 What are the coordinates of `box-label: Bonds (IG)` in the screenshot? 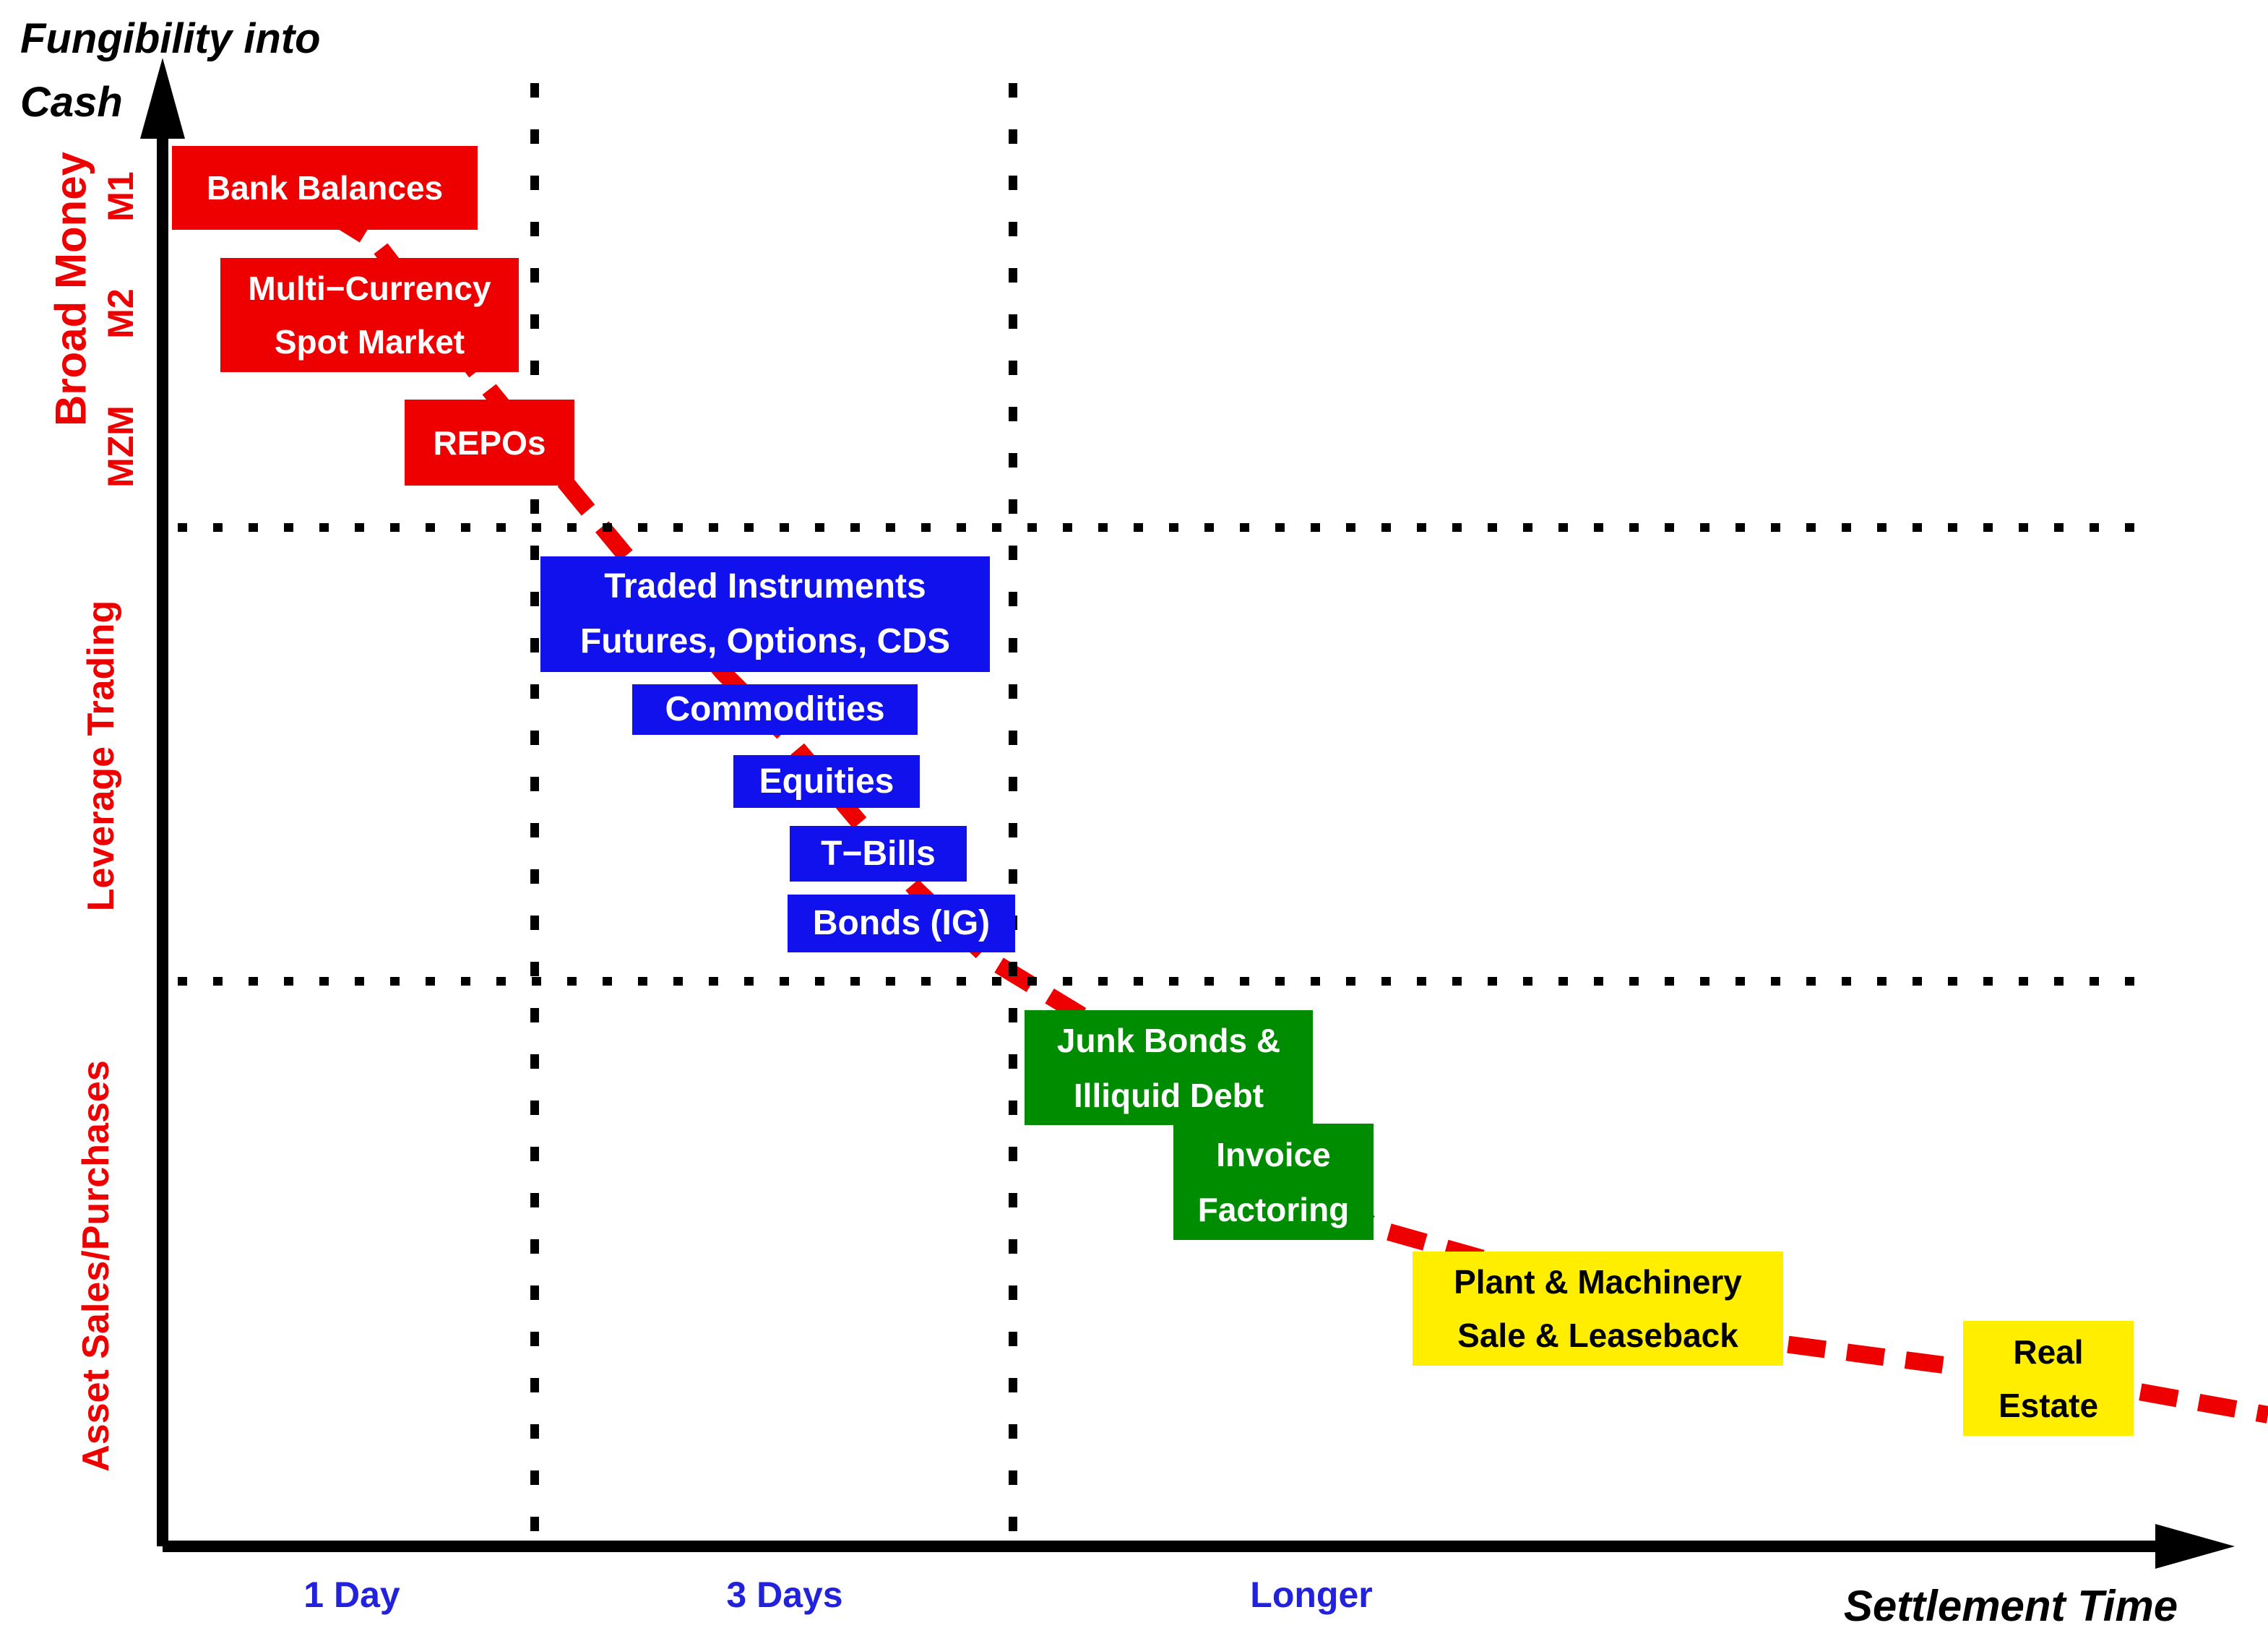 It's located at (901, 923).